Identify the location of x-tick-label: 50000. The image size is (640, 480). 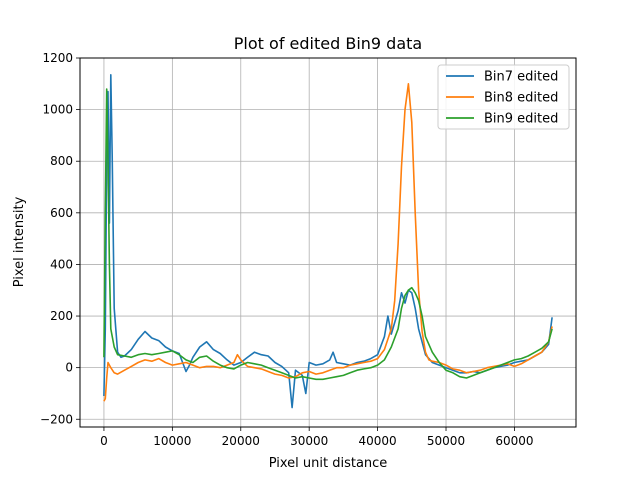
(446, 441).